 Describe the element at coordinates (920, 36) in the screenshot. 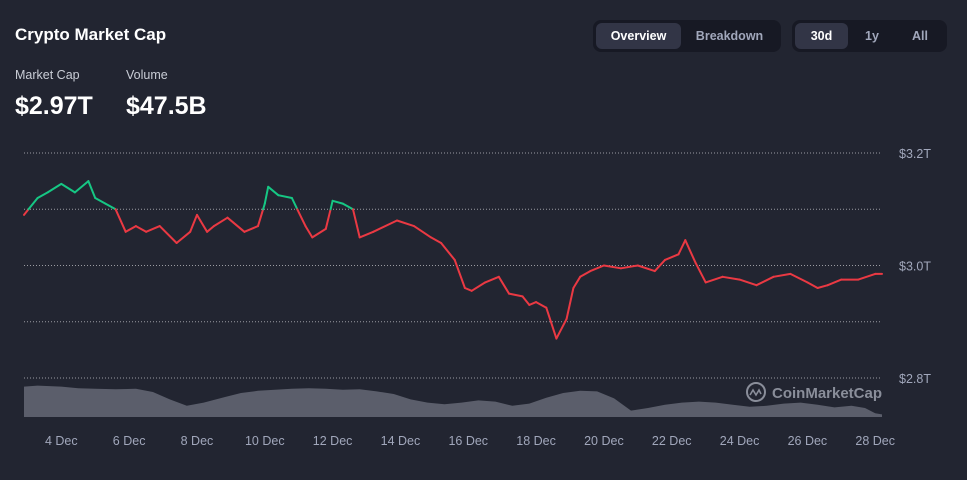

I see `tab-range-all: All` at that location.